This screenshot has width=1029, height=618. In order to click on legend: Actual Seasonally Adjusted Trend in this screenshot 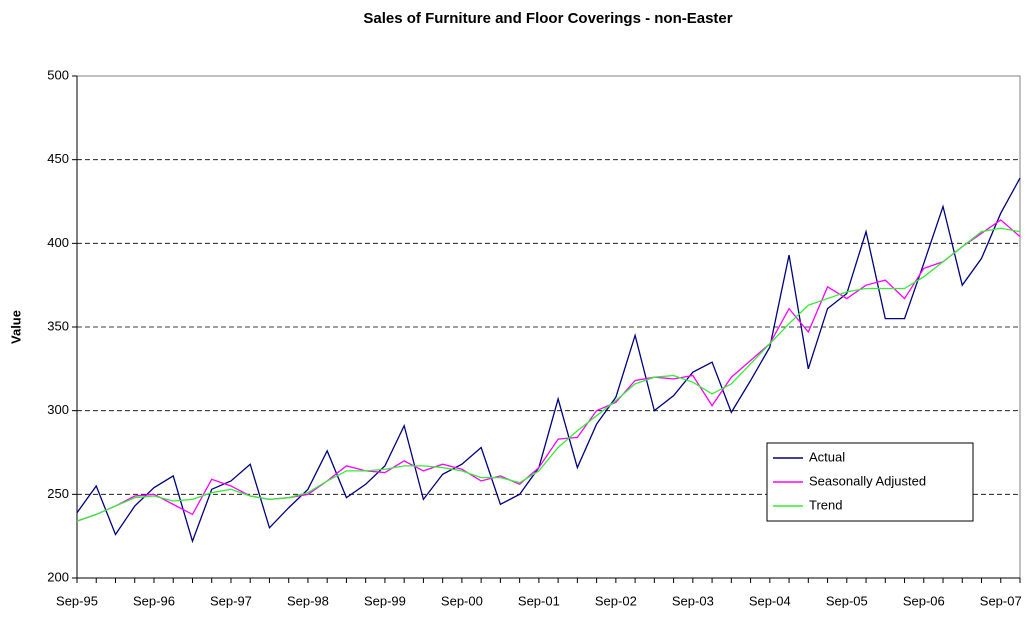, I will do `click(870, 482)`.